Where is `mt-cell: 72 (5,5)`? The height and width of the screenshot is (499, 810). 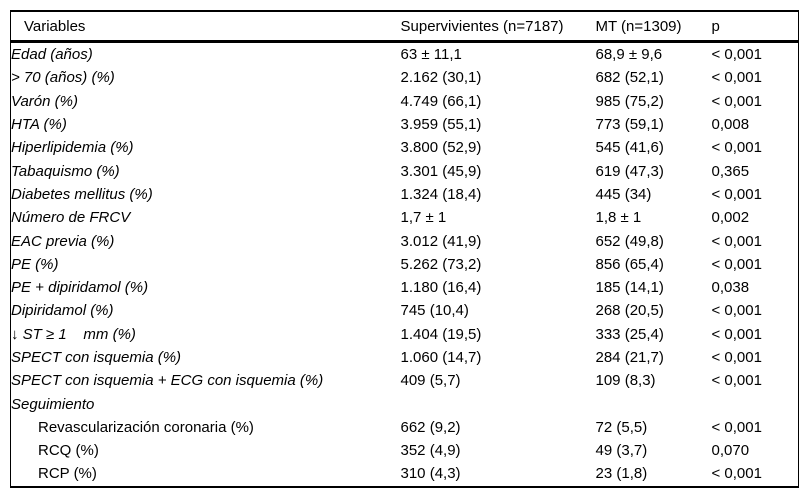
mt-cell: 72 (5,5) is located at coordinates (621, 427).